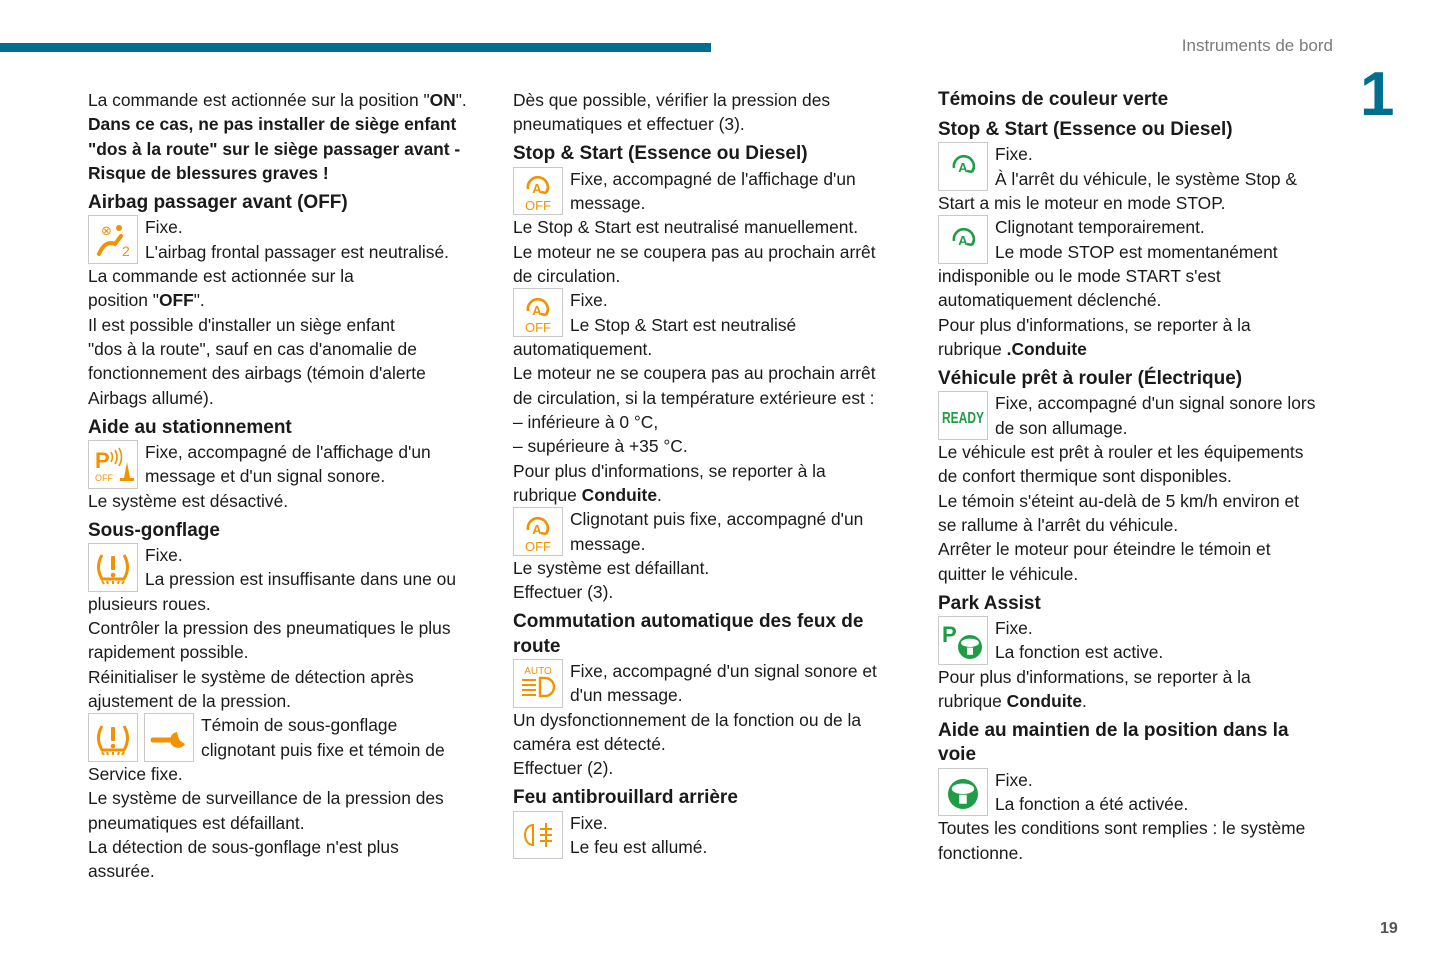  What do you see at coordinates (121, 871) in the screenshot?
I see `text-line: assurée.` at bounding box center [121, 871].